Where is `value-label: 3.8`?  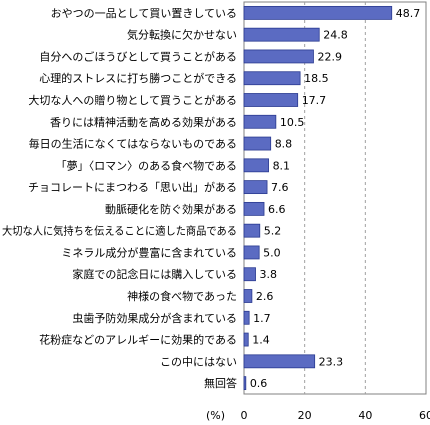 value-label: 3.8 is located at coordinates (269, 274).